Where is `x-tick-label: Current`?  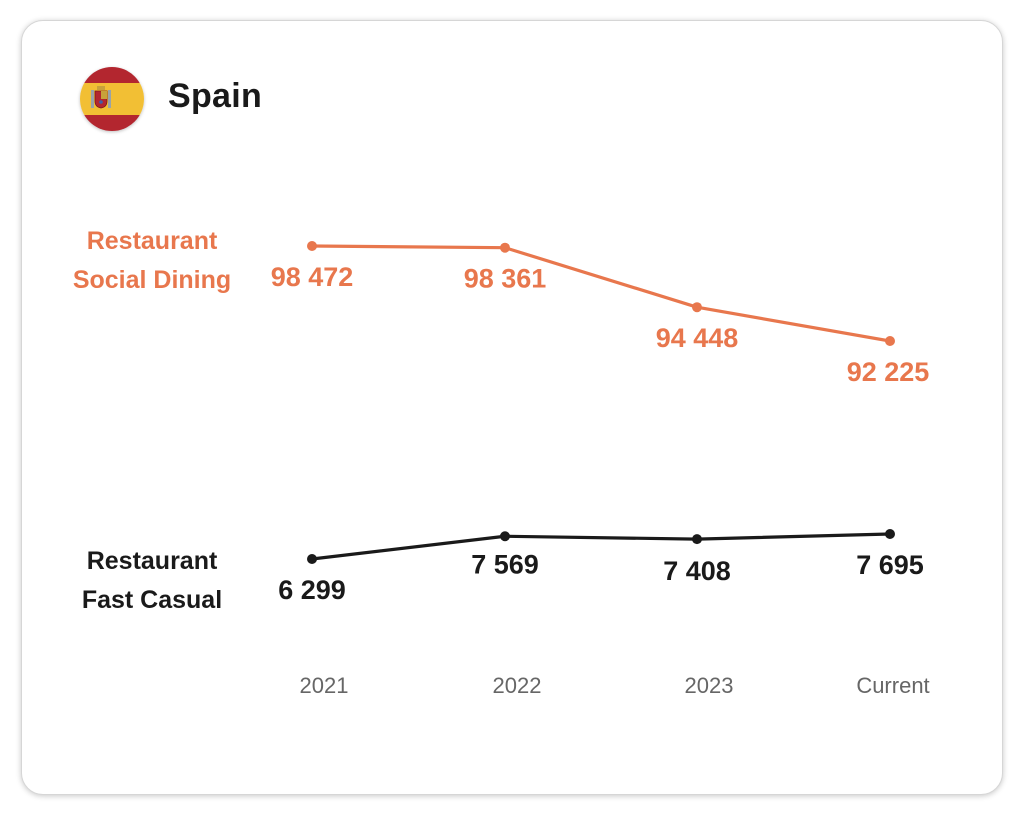 x-tick-label: Current is located at coordinates (892, 685).